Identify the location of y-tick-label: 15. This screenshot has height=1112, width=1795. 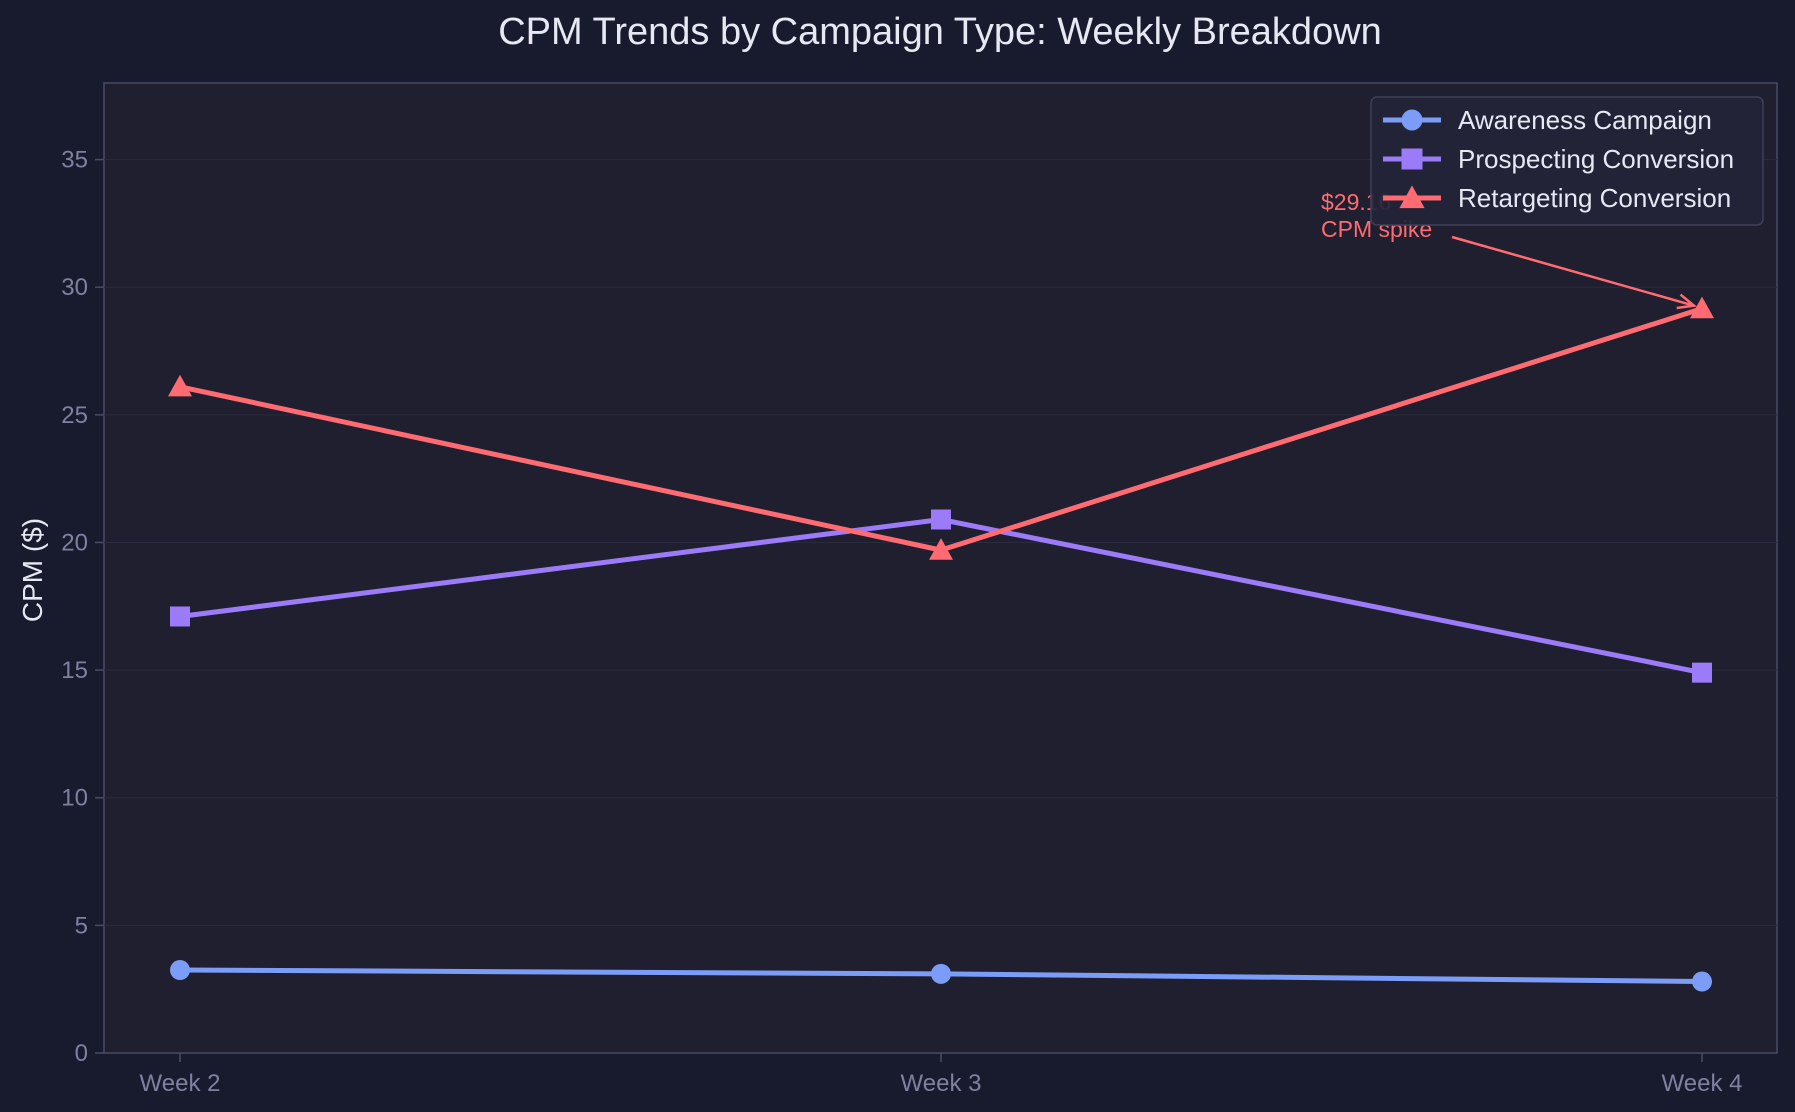
(74, 670).